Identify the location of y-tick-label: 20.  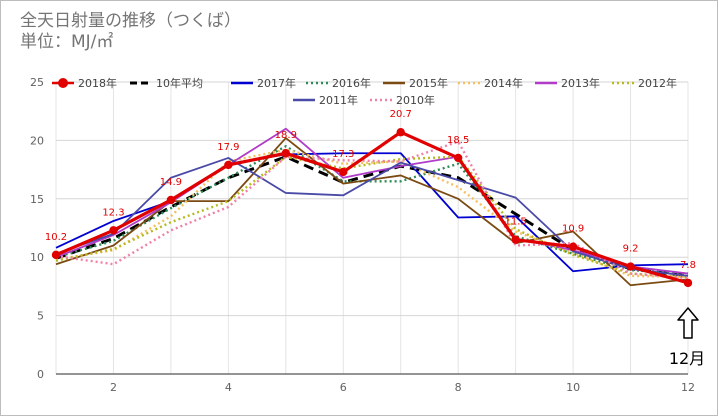
(37, 140).